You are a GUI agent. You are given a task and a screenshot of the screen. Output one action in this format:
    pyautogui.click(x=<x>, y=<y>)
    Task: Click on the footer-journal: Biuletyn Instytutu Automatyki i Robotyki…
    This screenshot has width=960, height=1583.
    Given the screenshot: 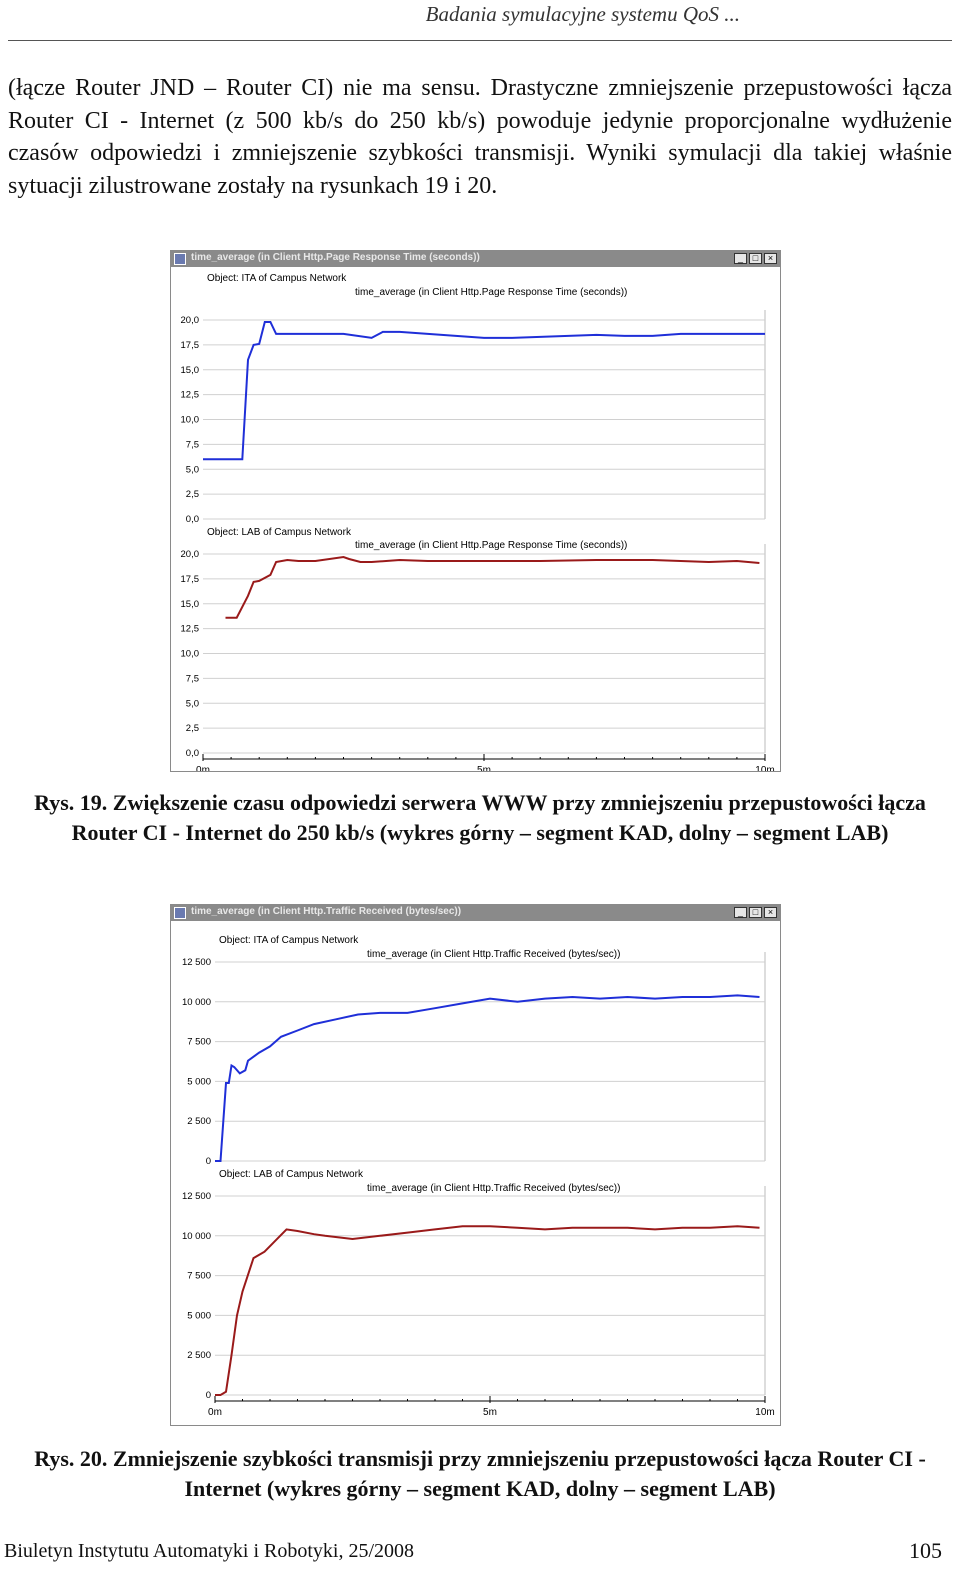 What is the action you would take?
    pyautogui.click(x=209, y=1551)
    